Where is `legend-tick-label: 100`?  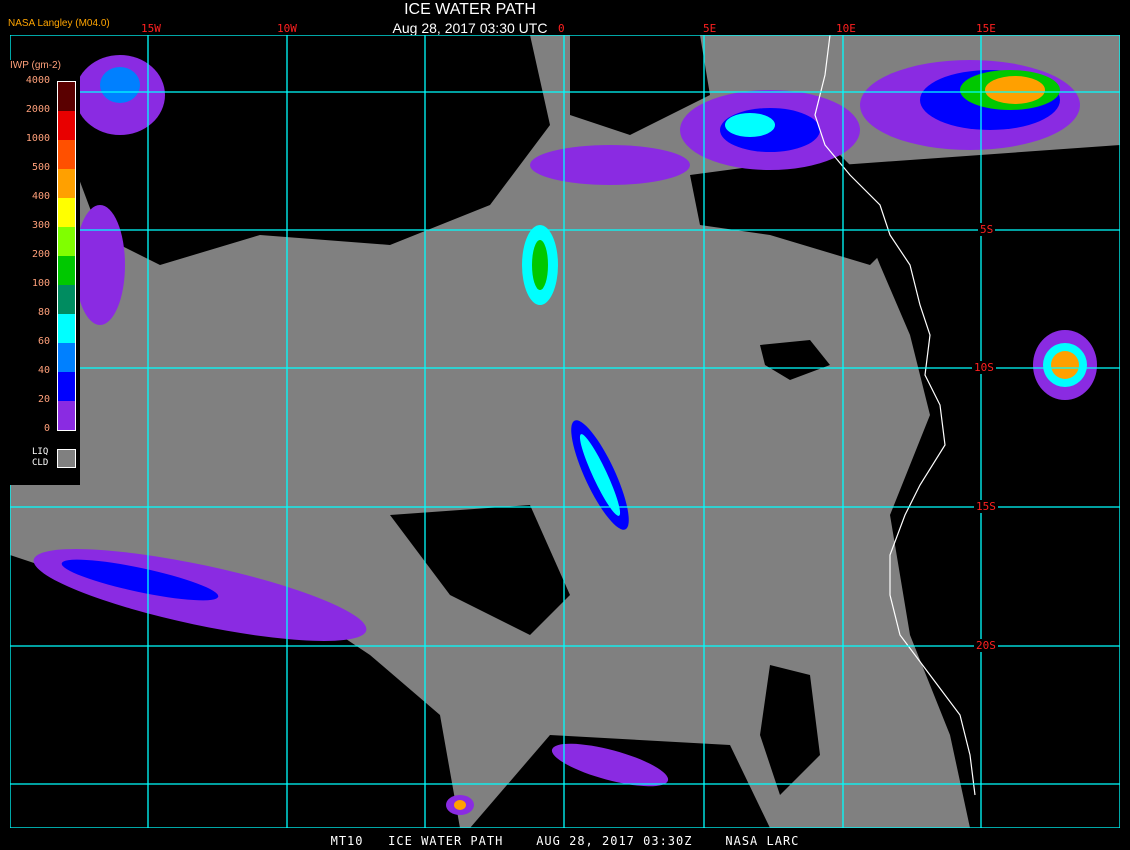 legend-tick-label: 100 is located at coordinates (40, 283).